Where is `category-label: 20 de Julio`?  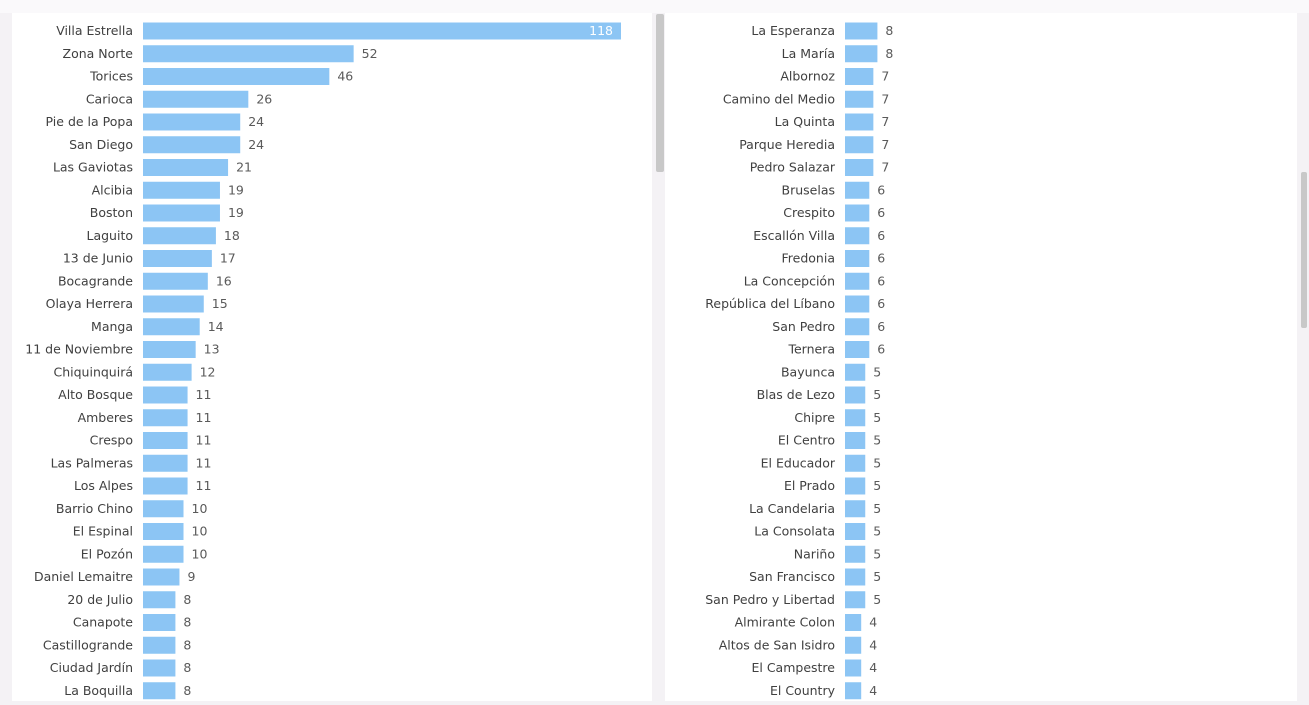
category-label: 20 de Julio is located at coordinates (100, 599).